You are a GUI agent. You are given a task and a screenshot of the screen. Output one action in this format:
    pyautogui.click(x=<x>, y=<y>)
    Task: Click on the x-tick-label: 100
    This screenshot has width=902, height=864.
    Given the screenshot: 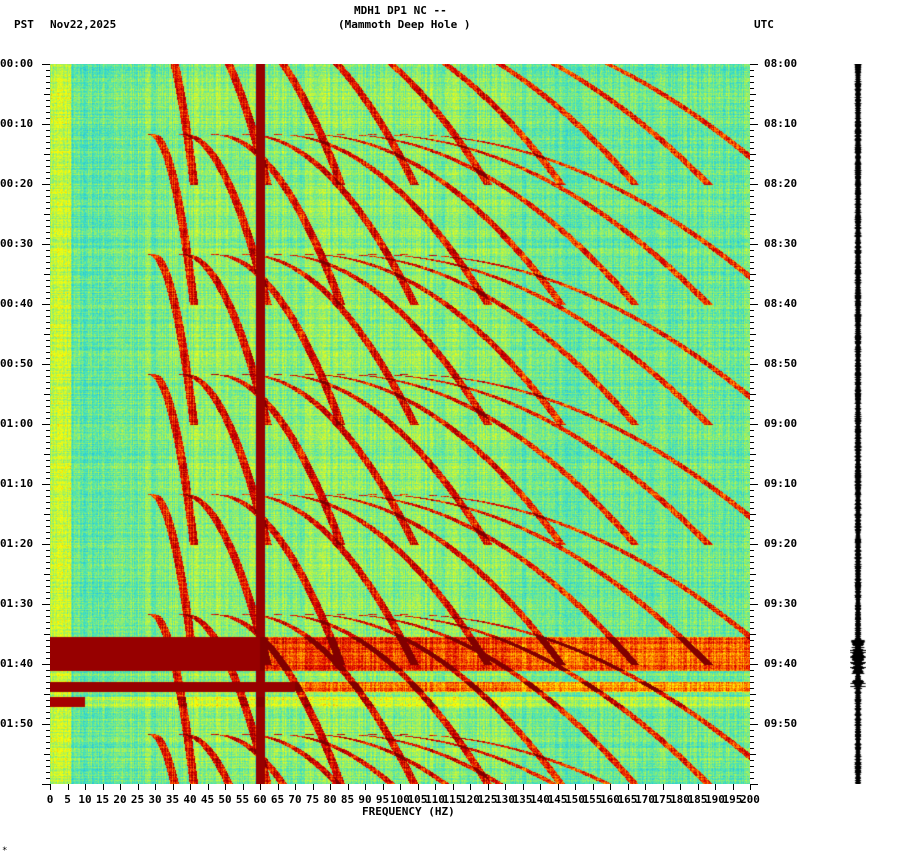 What is the action you would take?
    pyautogui.click(x=400, y=799)
    